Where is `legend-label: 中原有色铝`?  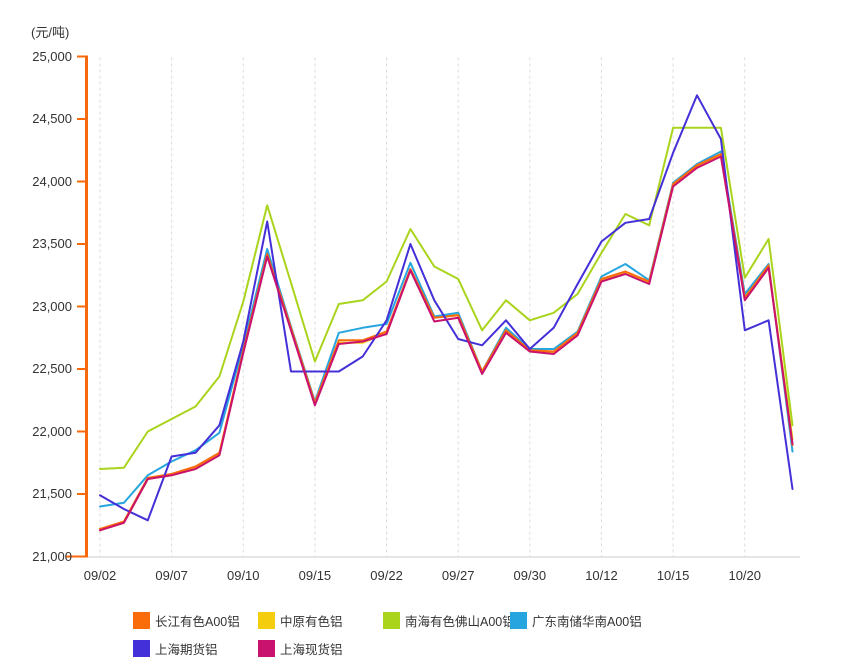 legend-label: 中原有色铝 is located at coordinates (311, 621).